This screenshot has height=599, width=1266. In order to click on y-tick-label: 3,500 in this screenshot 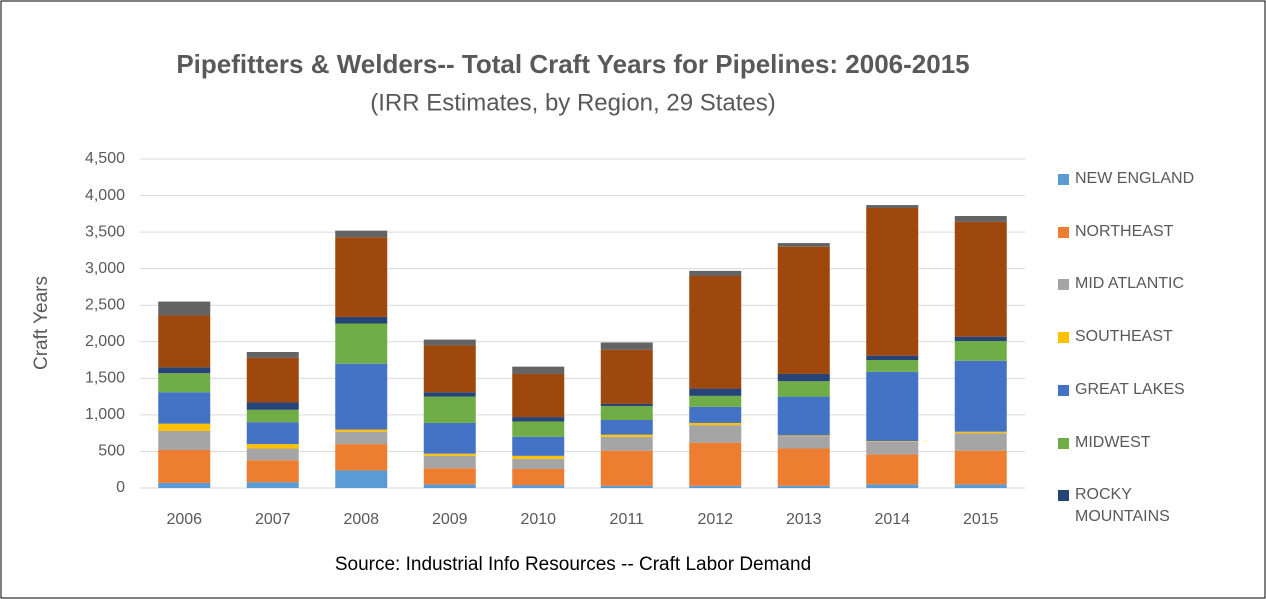, I will do `click(105, 231)`.